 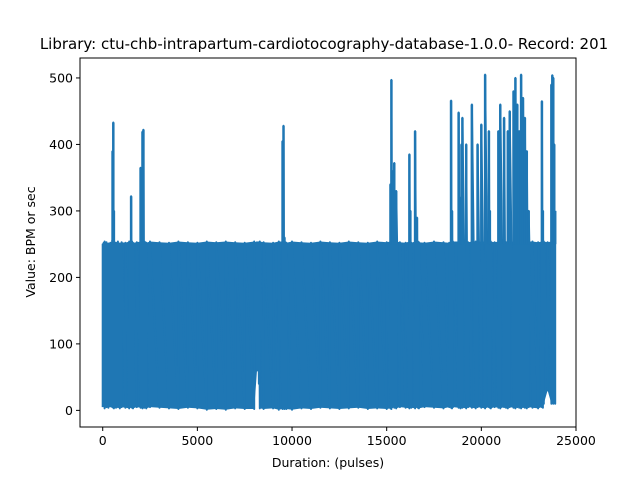 I want to click on x-tick-label: 25000, so click(x=576, y=440).